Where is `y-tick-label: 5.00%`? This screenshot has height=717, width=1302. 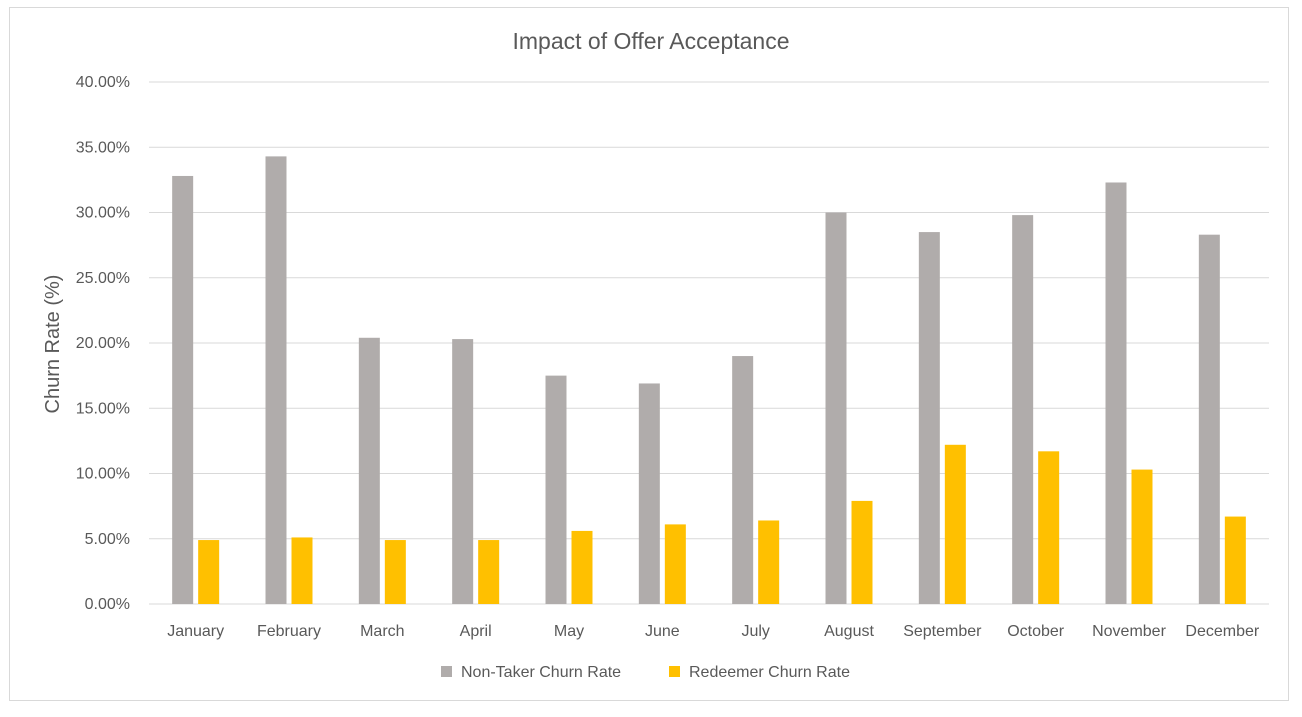 y-tick-label: 5.00% is located at coordinates (107, 539).